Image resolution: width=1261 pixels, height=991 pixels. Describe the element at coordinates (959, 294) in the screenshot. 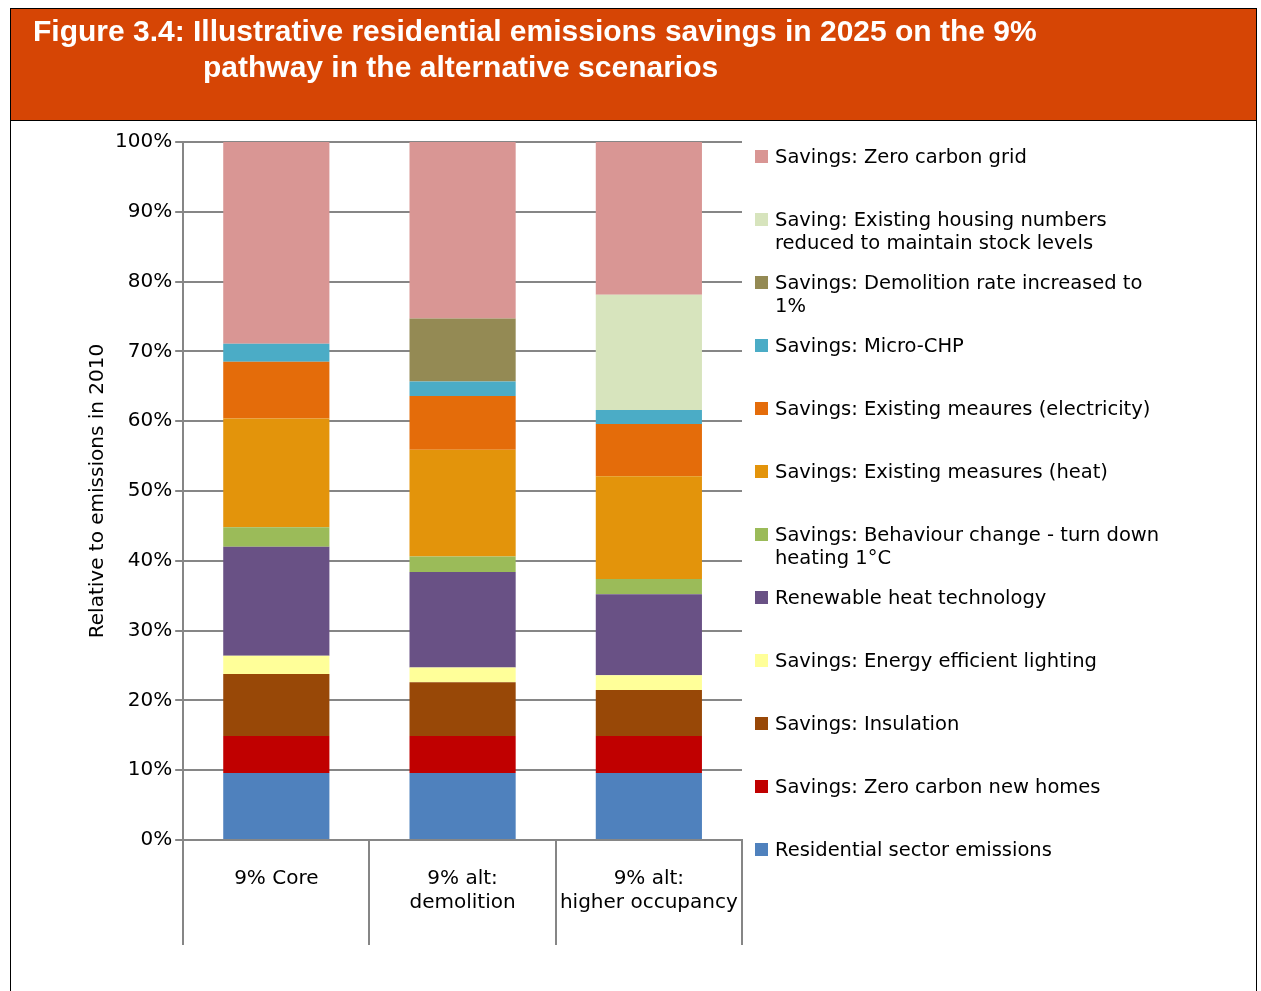

I see `legend-label: Savings: Demolition rate increased to 1%` at that location.